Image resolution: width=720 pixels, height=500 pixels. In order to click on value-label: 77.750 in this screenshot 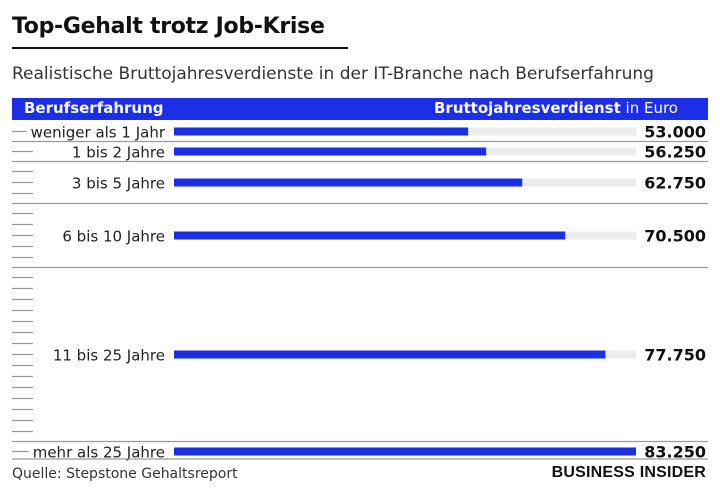, I will do `click(675, 355)`.